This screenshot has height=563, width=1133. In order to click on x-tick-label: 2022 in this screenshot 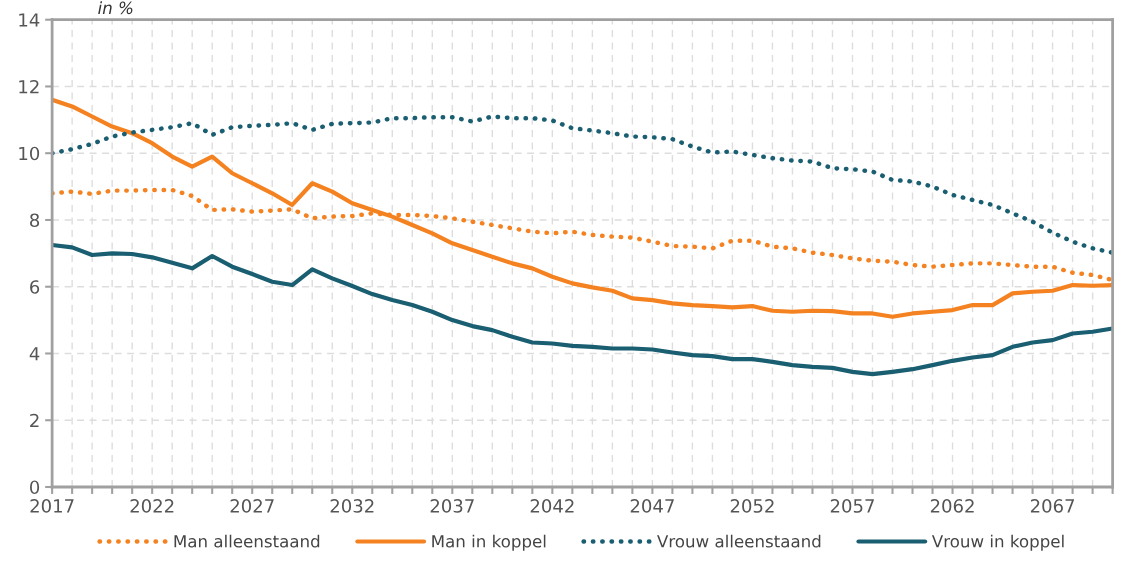, I will do `click(152, 506)`.